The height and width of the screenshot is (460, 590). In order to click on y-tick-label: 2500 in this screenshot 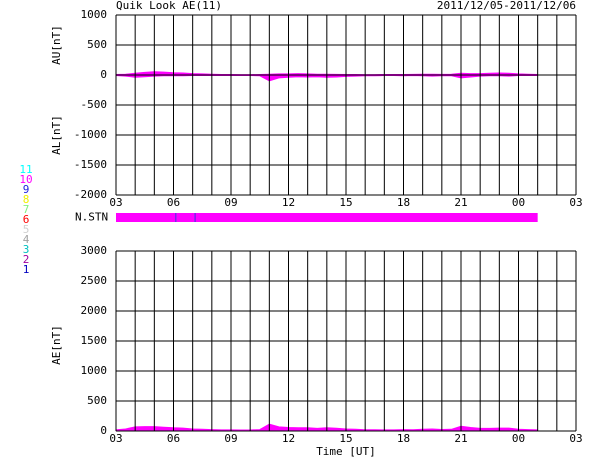, I will do `click(94, 280)`.